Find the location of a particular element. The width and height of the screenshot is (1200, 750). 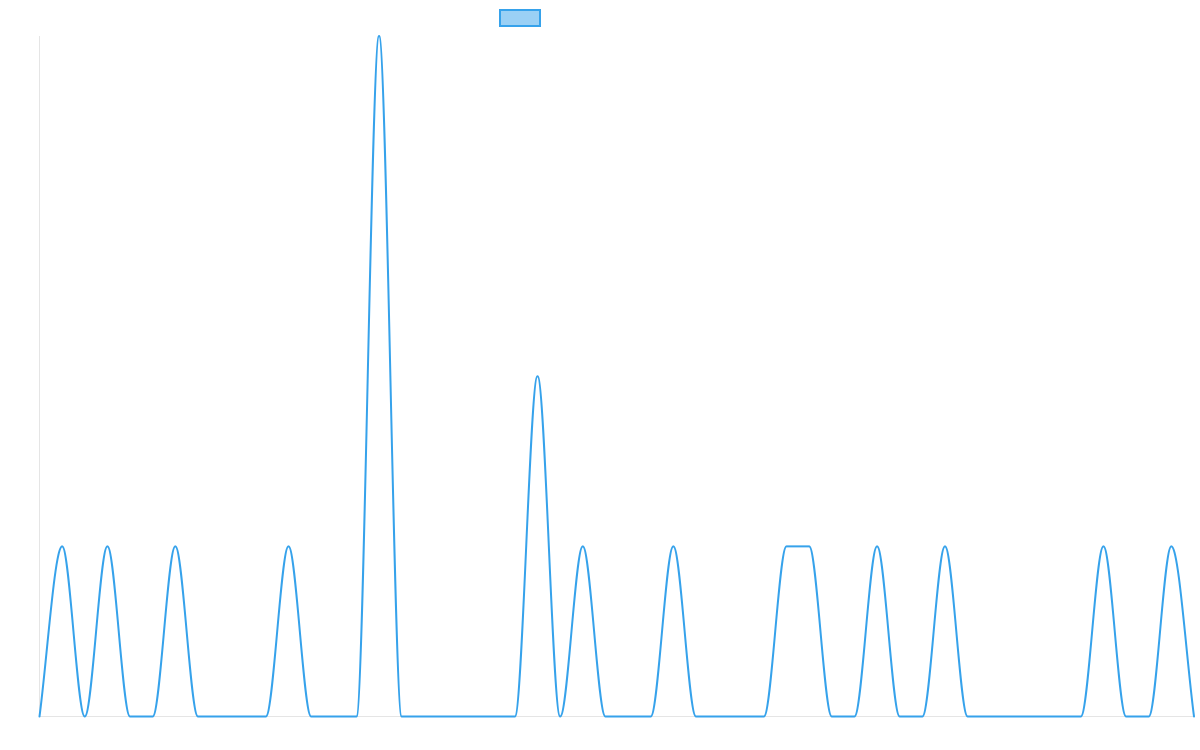

legend-swatch is located at coordinates (520, 18).